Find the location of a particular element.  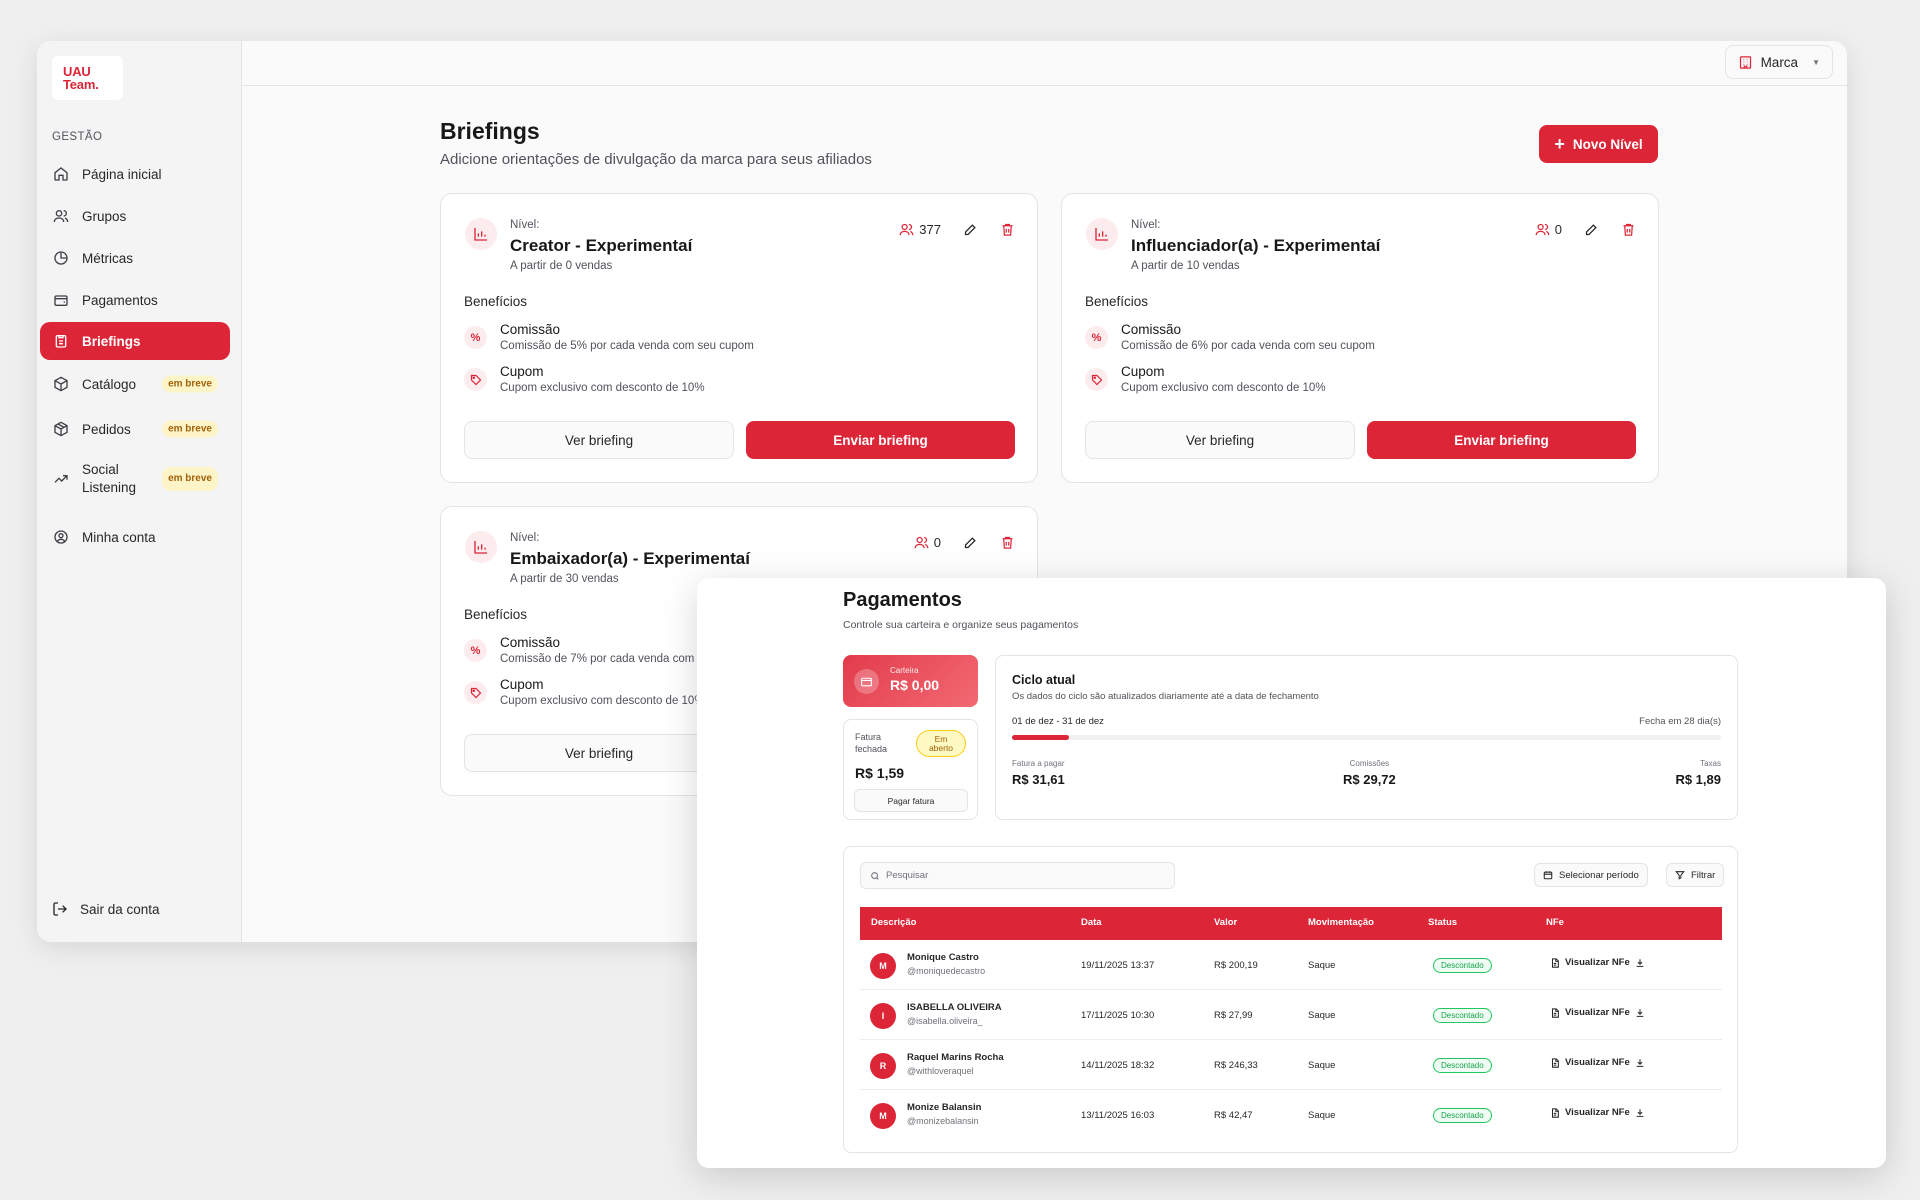

avatar: M is located at coordinates (883, 966).